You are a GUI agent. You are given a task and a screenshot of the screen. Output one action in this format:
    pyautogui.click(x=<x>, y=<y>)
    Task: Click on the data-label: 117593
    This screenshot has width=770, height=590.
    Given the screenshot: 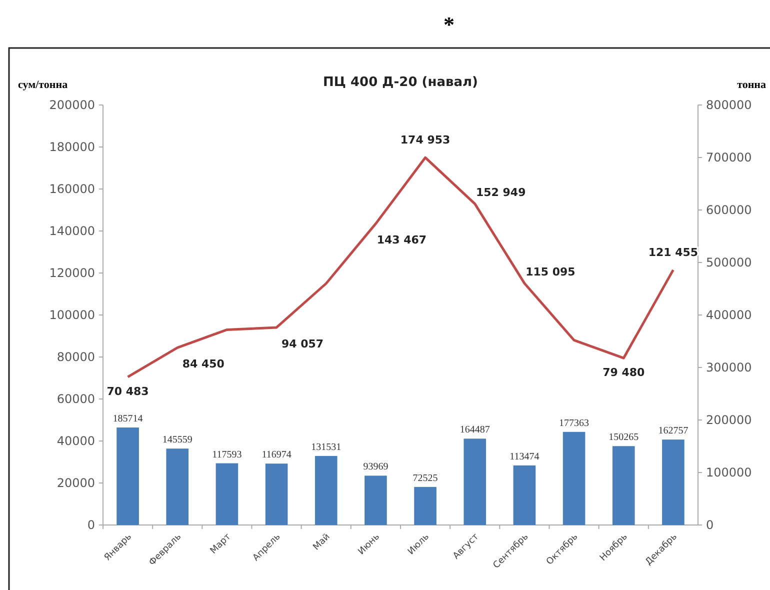 What is the action you would take?
    pyautogui.click(x=227, y=454)
    